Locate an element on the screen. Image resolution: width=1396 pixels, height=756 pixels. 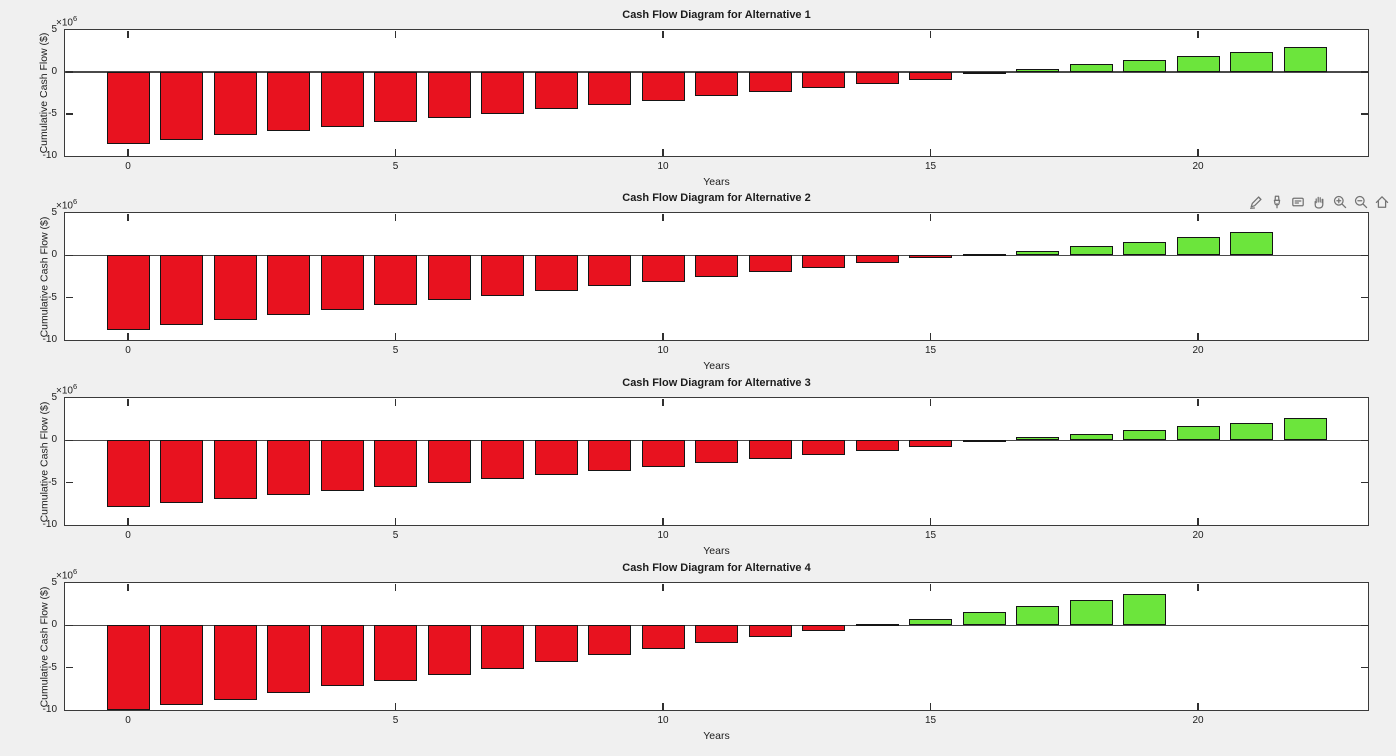
export-icon is located at coordinates (1256, 202).